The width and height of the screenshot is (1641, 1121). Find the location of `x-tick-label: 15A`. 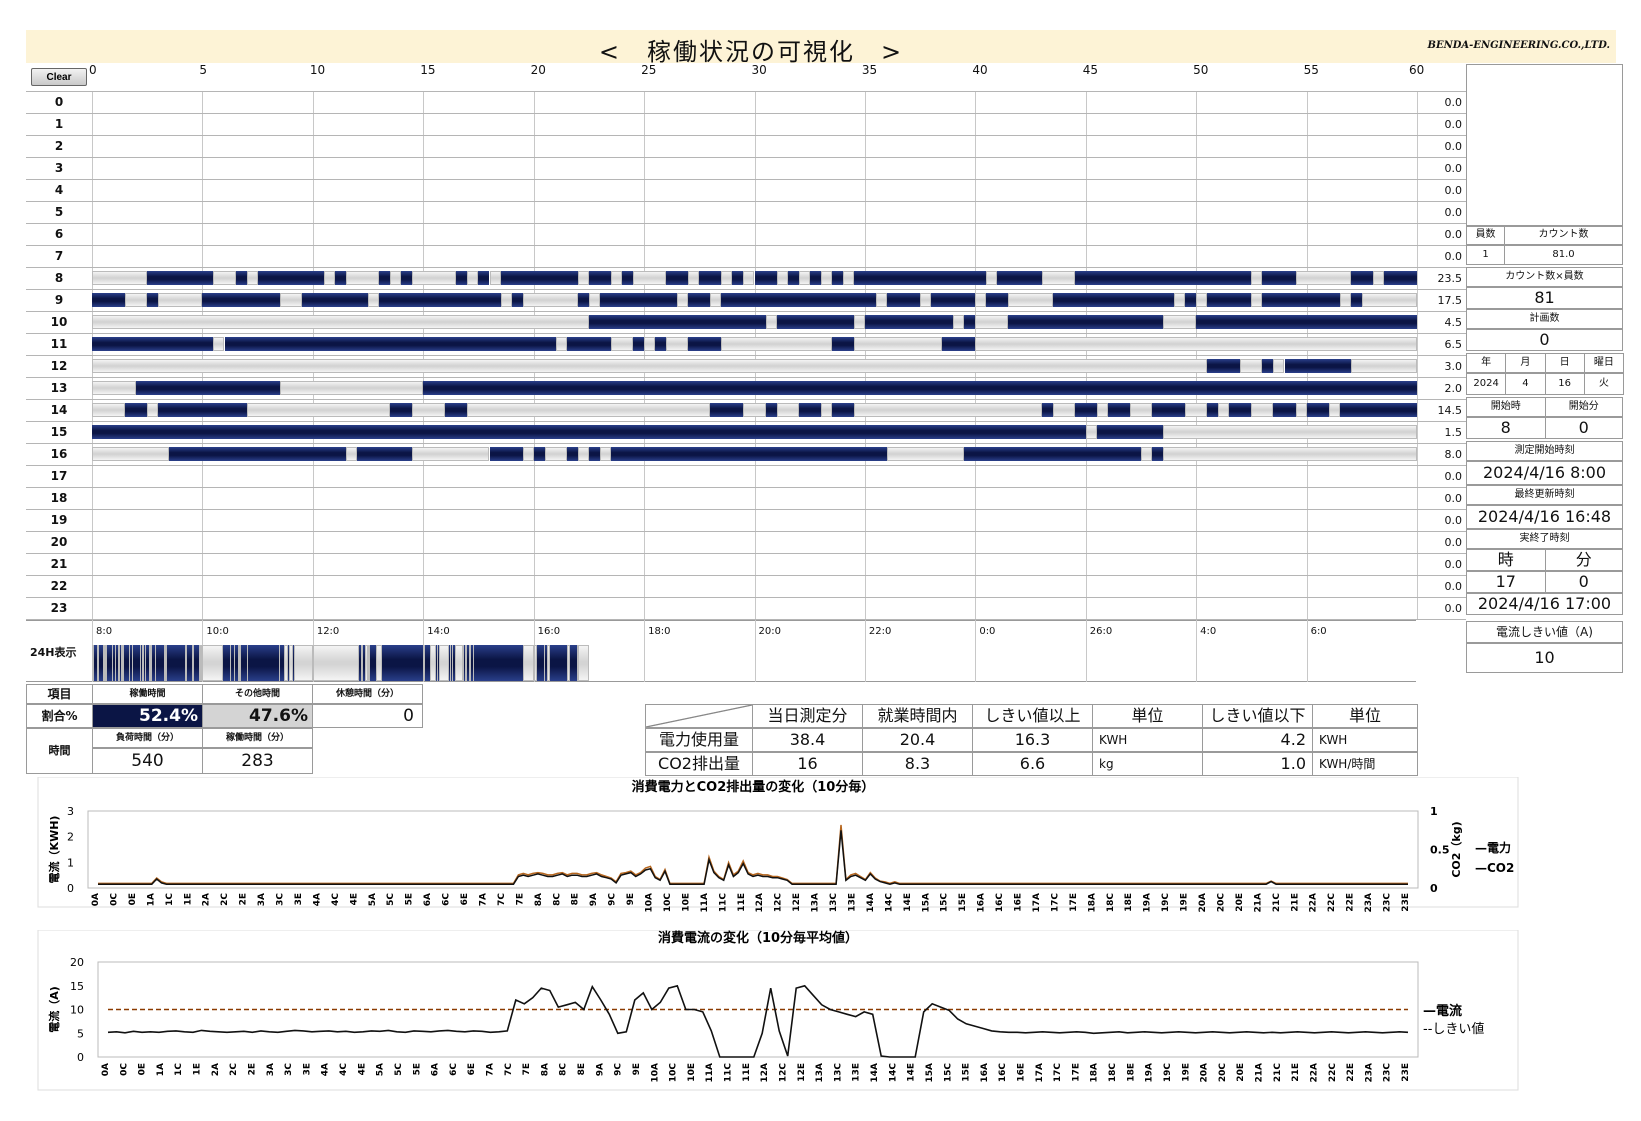

x-tick-label: 15A is located at coordinates (930, 1073).